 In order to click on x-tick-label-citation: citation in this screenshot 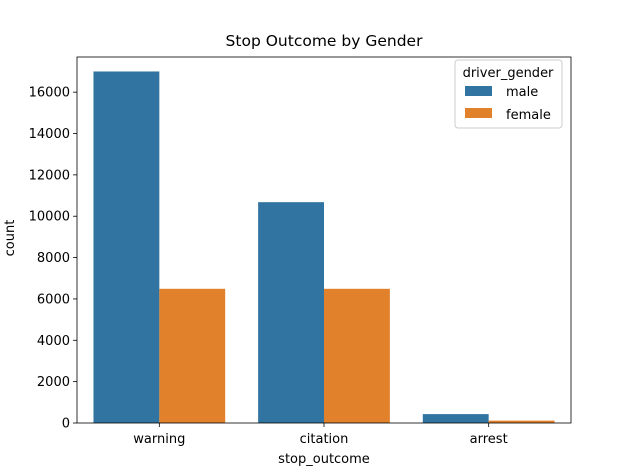, I will do `click(324, 439)`.